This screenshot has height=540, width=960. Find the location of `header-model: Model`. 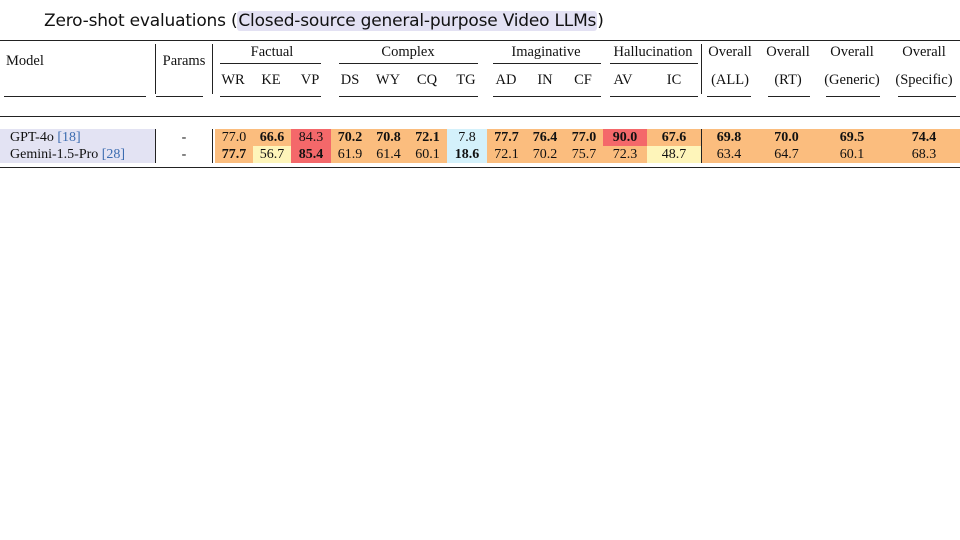

header-model: Model is located at coordinates (25, 61).